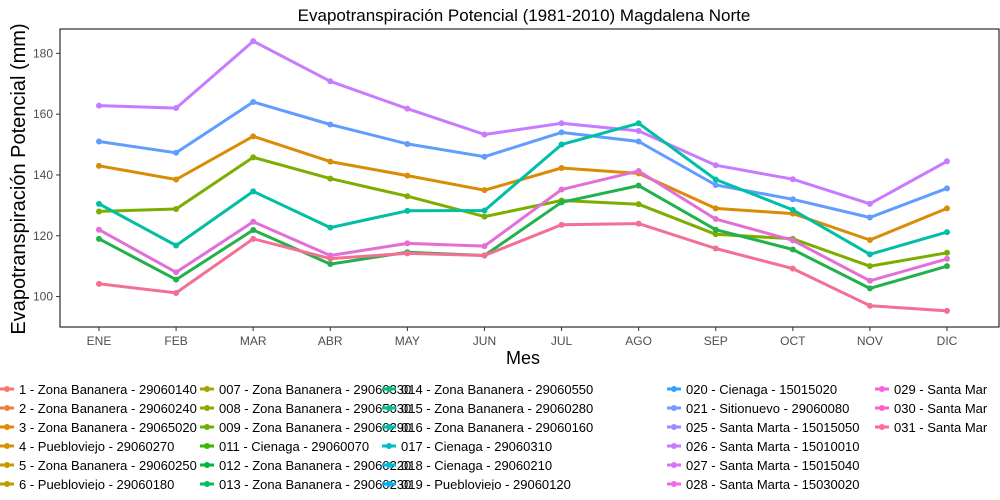 The image size is (1000, 500). Describe the element at coordinates (97, 446) in the screenshot. I see `legend-label: 4 - Puebloviejo - 29060270` at that location.